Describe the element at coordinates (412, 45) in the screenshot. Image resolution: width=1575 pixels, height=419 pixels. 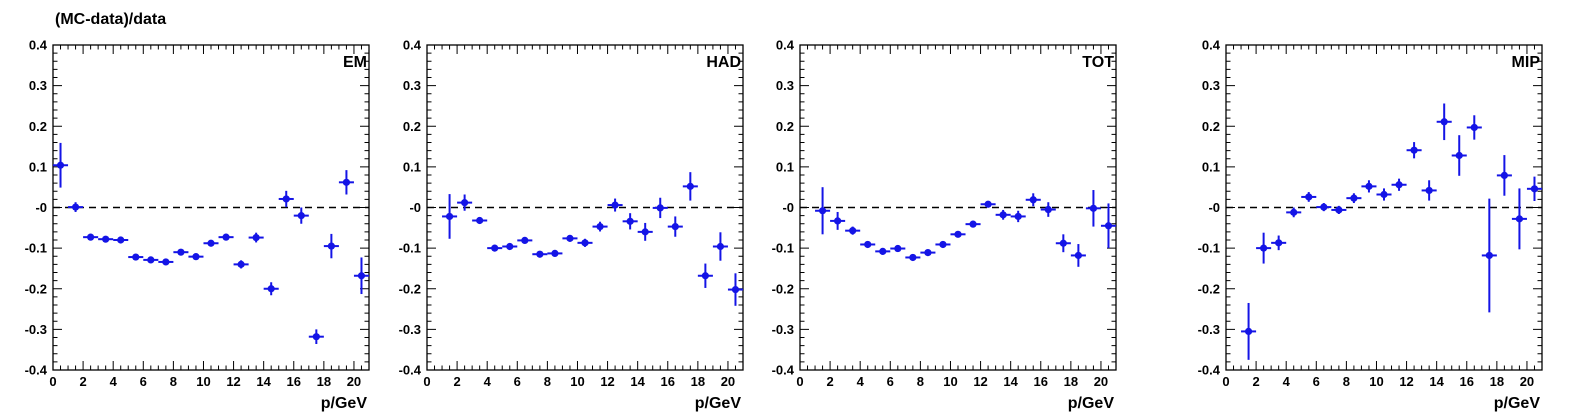
I see `y-tick-label: 0.4` at that location.